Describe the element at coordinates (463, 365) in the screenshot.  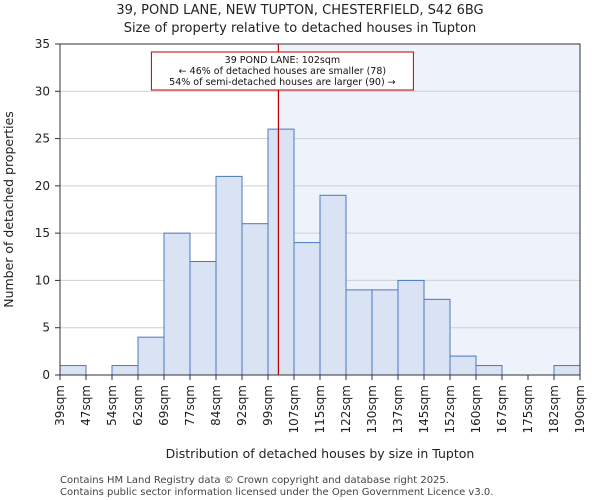
I see `bar-152sqm` at that location.